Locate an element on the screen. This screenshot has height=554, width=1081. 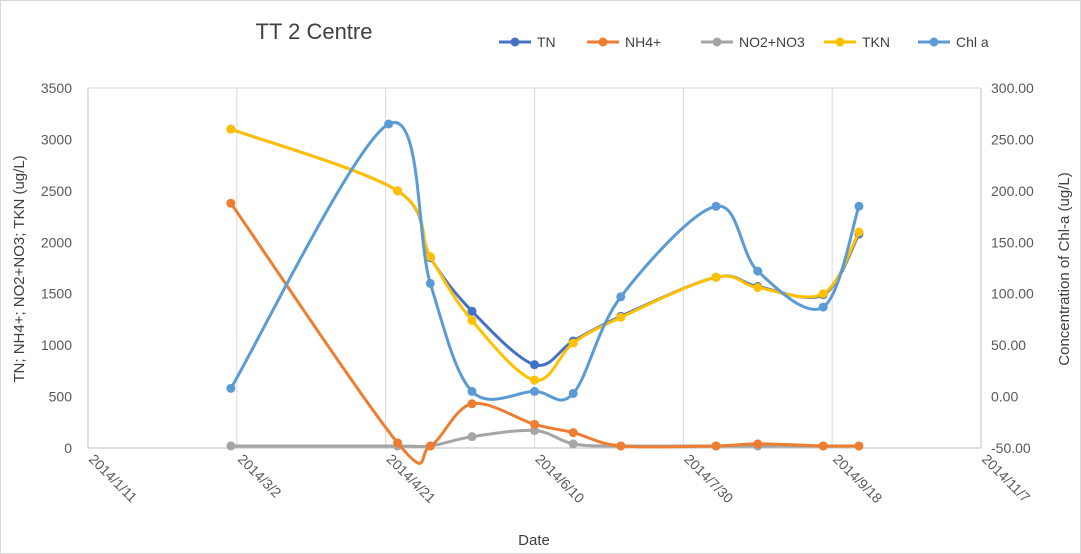
y2-tick-label: 50.00 is located at coordinates (1008, 345).